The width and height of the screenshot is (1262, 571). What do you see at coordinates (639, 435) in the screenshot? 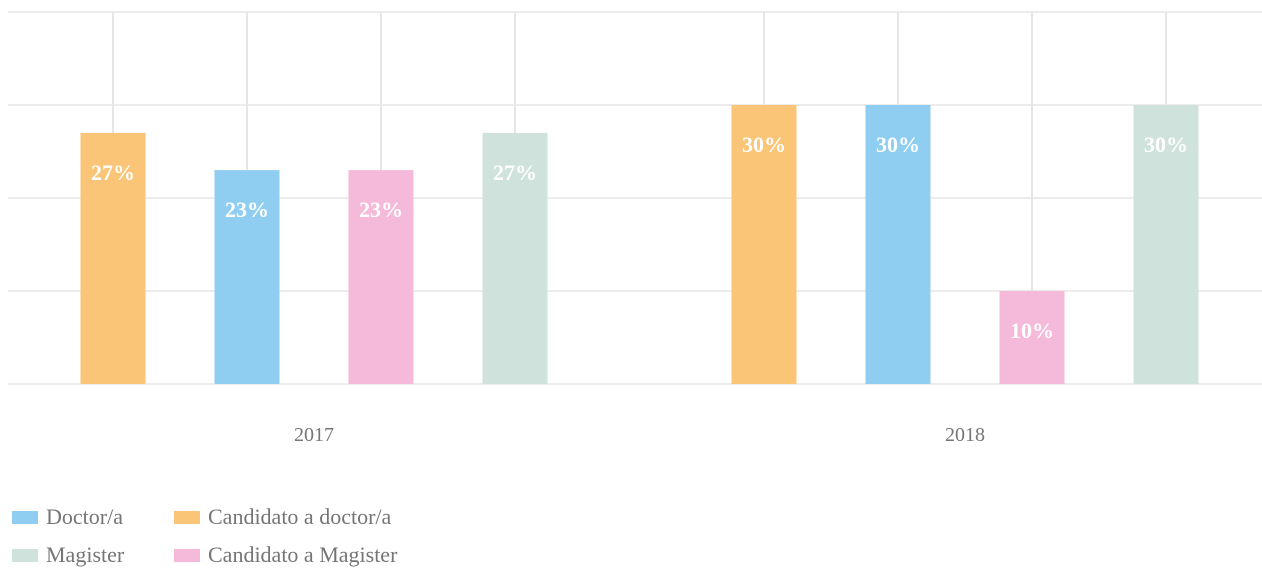
I see `x-axis: 2017 2018` at bounding box center [639, 435].